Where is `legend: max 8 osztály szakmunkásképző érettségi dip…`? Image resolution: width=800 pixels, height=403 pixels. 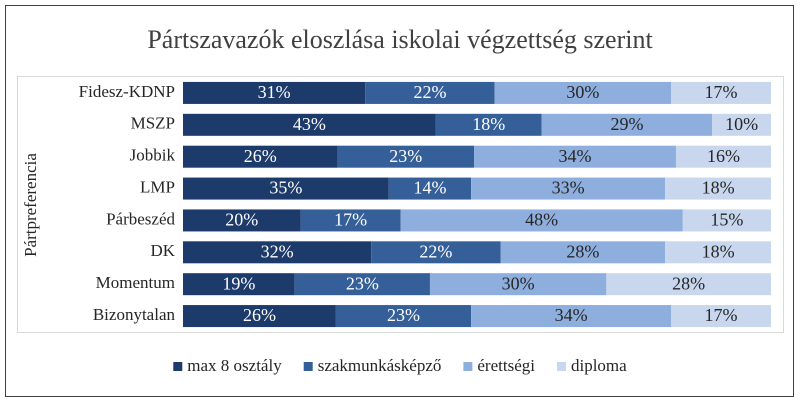
legend: max 8 osztály szakmunkásképző érettségi dip… is located at coordinates (400, 365).